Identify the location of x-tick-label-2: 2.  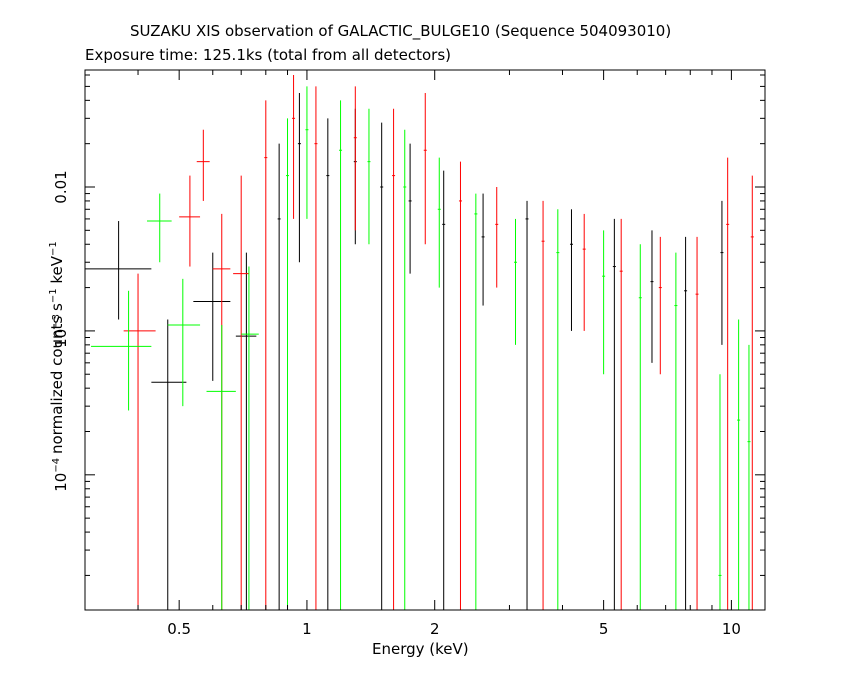
(435, 629).